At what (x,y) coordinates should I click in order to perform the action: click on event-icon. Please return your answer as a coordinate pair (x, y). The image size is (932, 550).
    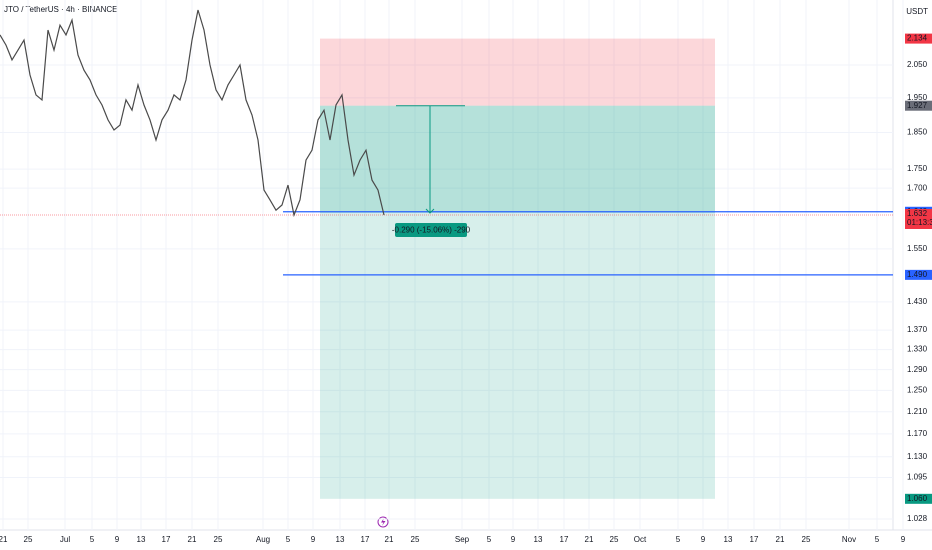
    Looking at the image, I should click on (383, 522).